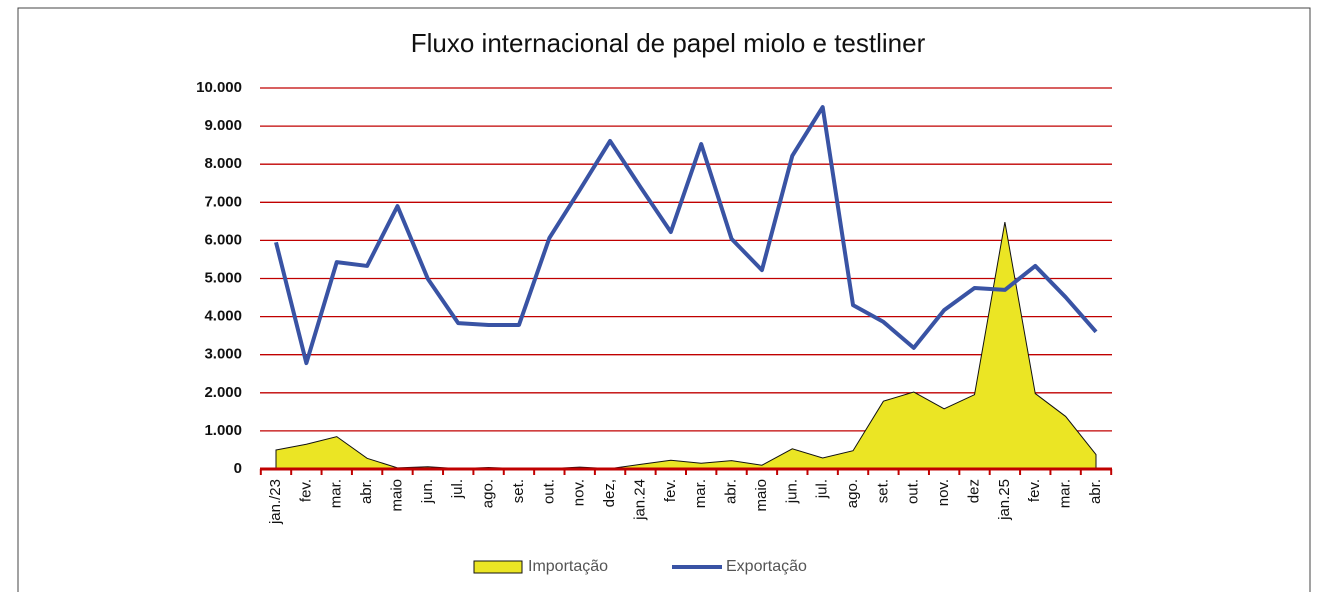 This screenshot has height=592, width=1321. Describe the element at coordinates (275, 502) in the screenshot. I see `x-tick-label: jan./23` at that location.